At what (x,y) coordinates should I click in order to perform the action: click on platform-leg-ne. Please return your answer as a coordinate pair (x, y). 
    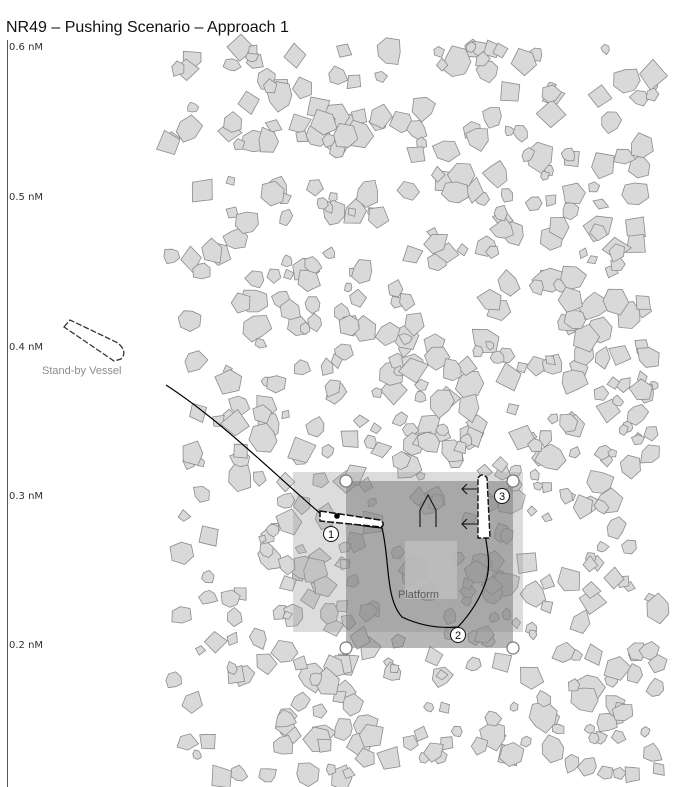
    Looking at the image, I should click on (513, 481).